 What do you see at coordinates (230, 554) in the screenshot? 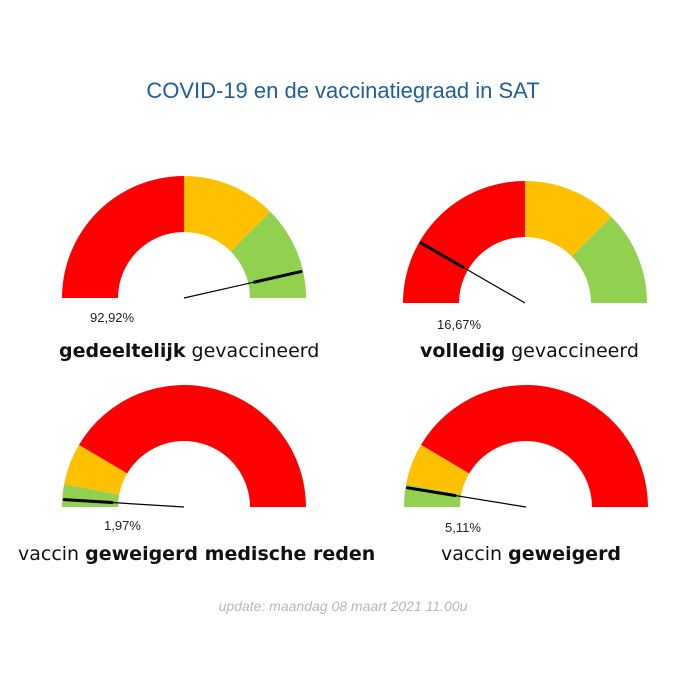
I see `gauge-3-caption-bold: geweigerd medische reden` at bounding box center [230, 554].